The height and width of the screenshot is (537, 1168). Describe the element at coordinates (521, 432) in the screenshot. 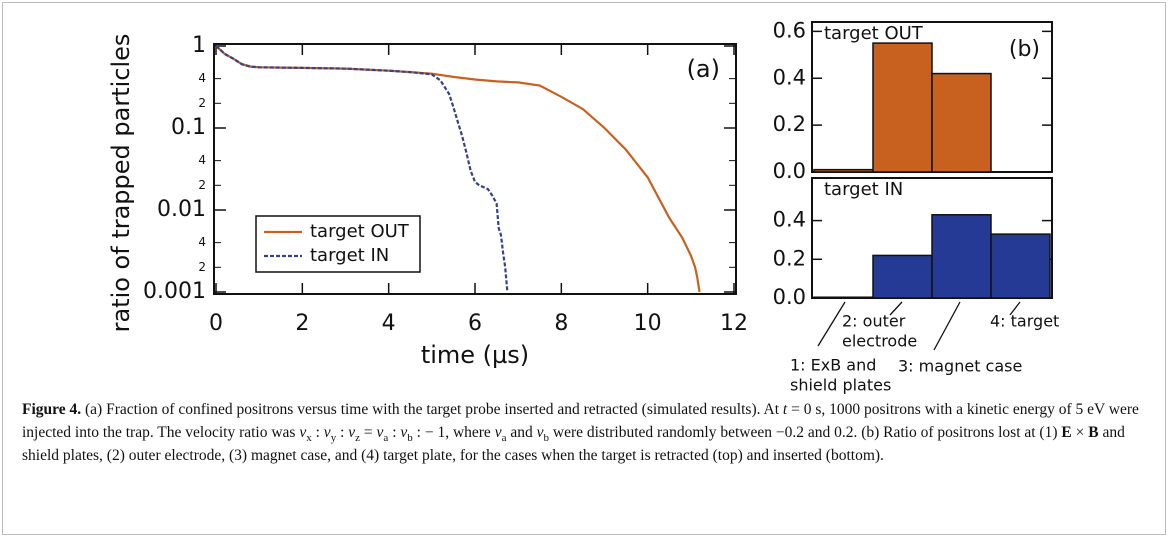

I see `caption-text: and` at that location.